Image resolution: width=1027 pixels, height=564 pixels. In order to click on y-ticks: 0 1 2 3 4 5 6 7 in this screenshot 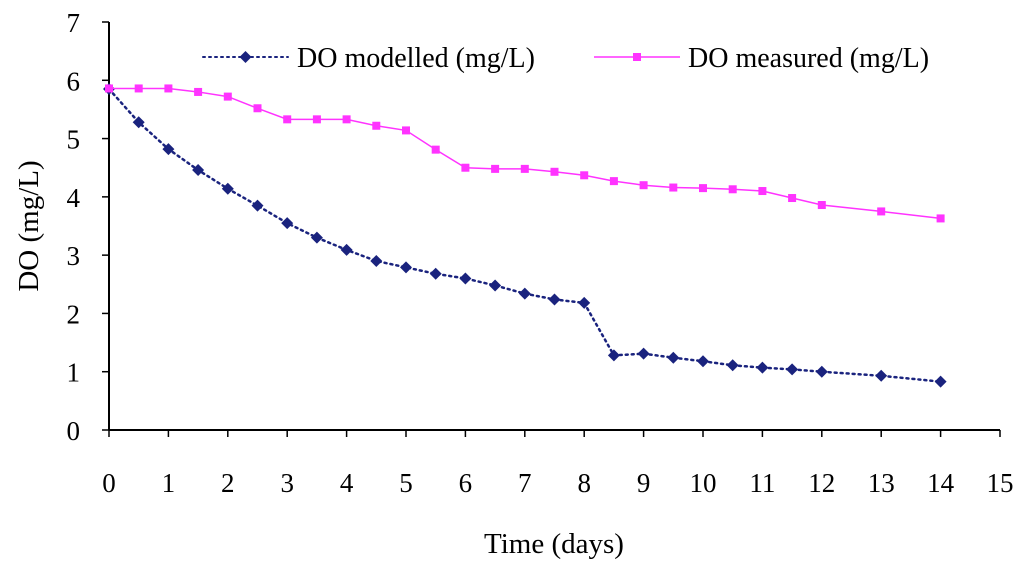, I will do `click(88, 227)`.